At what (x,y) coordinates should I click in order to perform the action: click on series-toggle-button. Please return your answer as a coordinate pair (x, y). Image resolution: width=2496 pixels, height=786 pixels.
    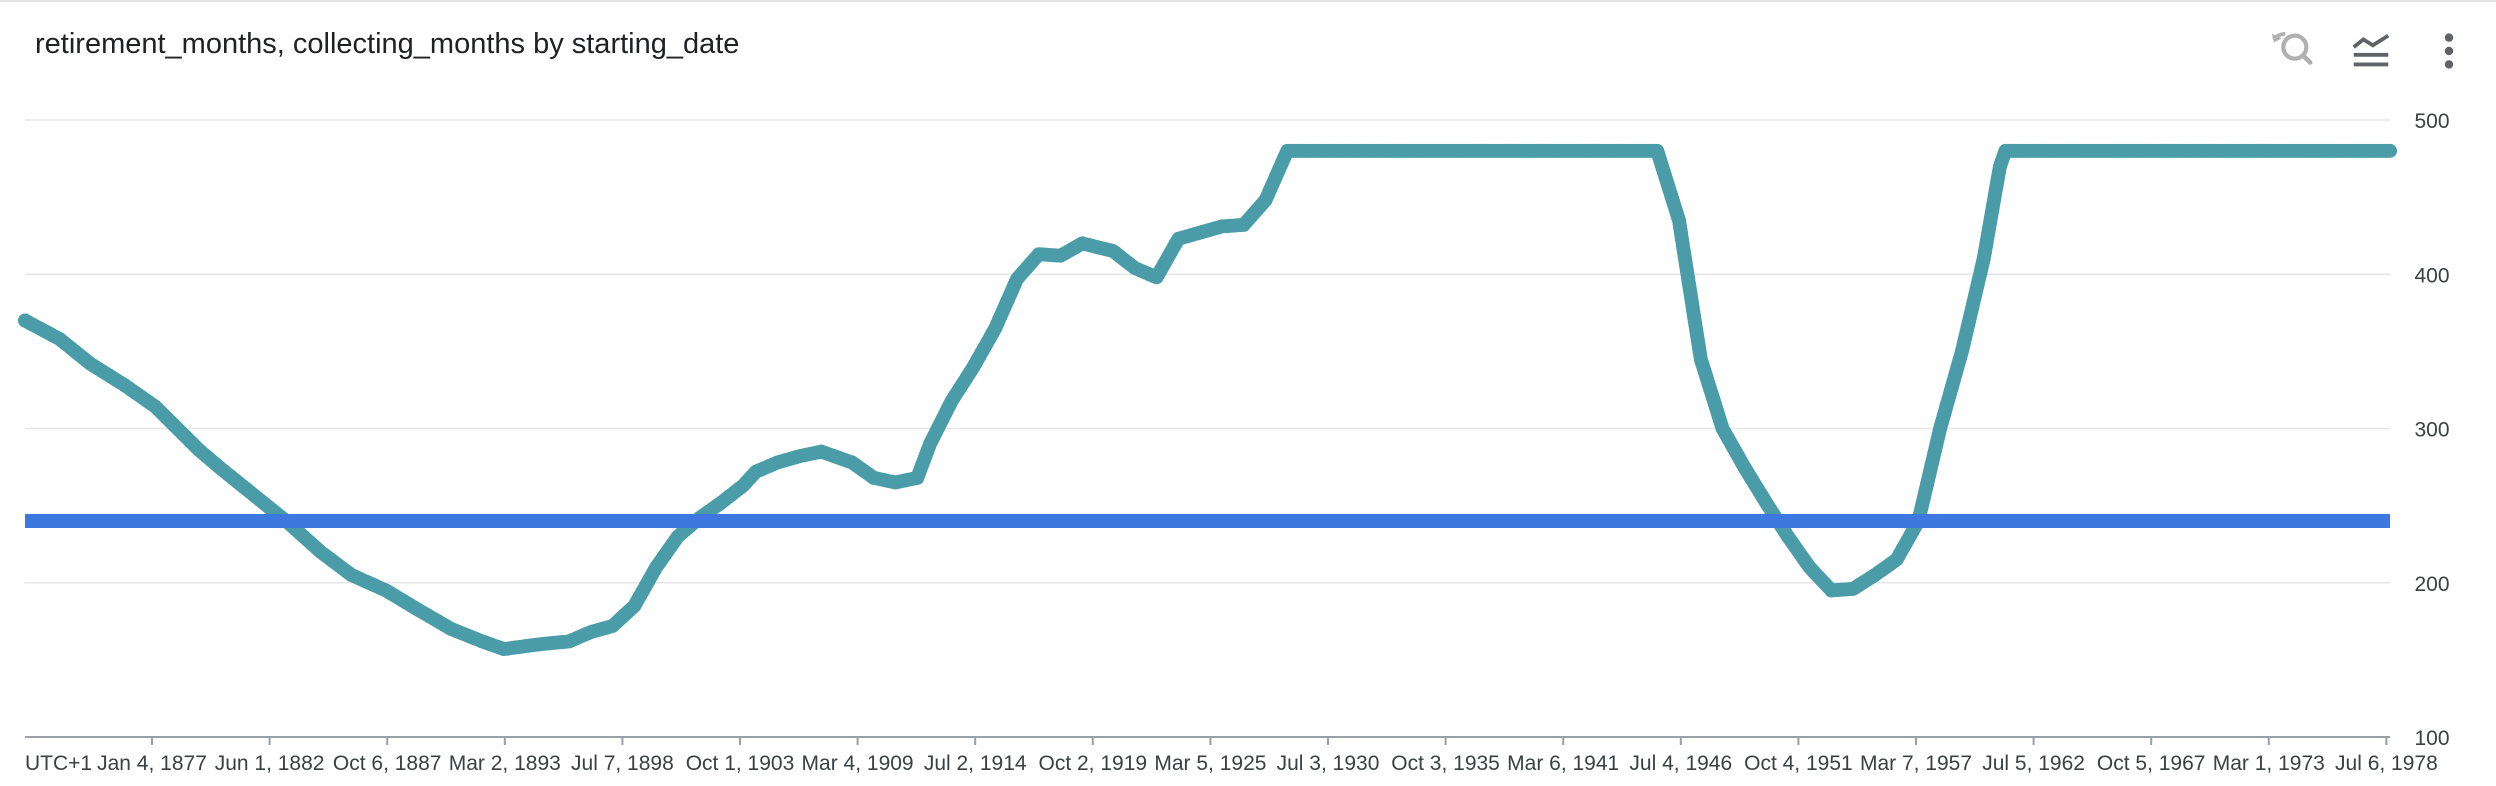
    Looking at the image, I should click on (2371, 51).